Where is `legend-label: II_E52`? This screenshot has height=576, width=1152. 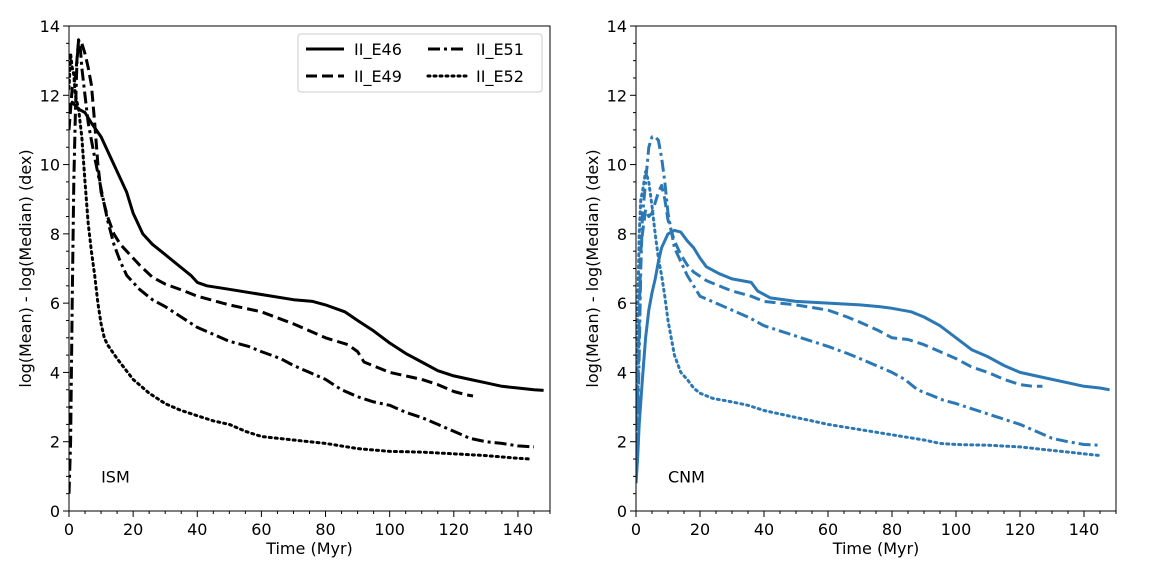 legend-label: II_E52 is located at coordinates (500, 77).